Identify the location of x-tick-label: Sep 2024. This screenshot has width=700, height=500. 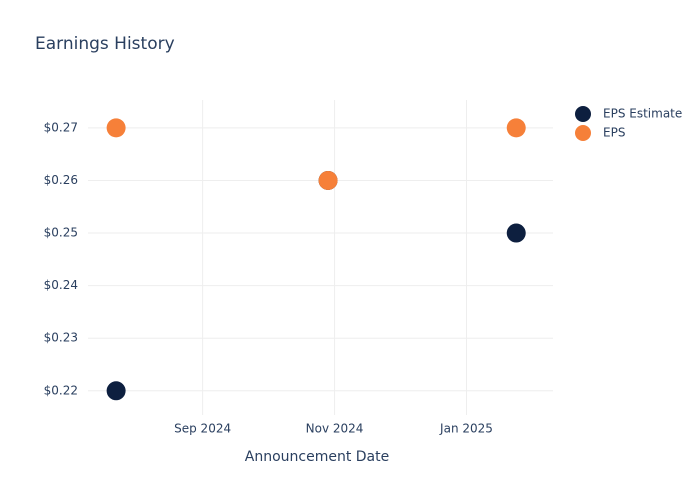
(202, 429).